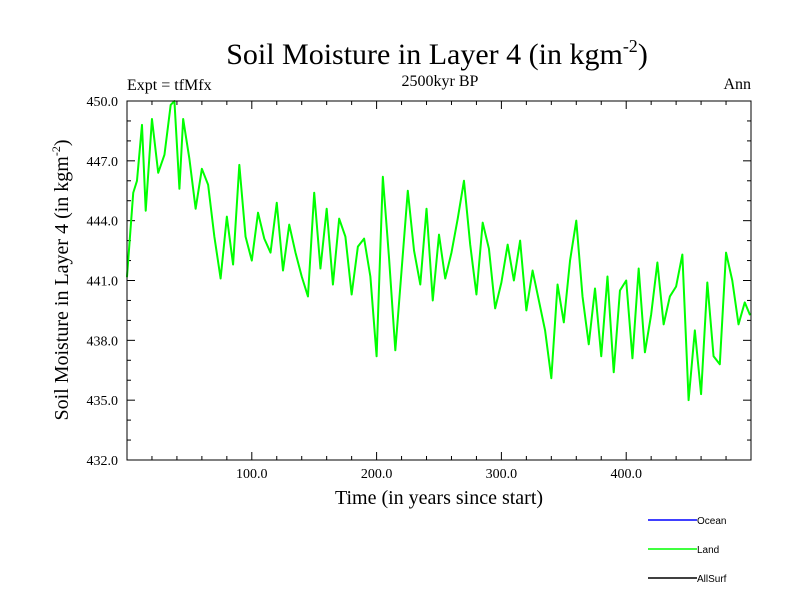 This screenshot has width=800, height=600. What do you see at coordinates (103, 282) in the screenshot?
I see `y-tick-label-3: 441.0` at bounding box center [103, 282].